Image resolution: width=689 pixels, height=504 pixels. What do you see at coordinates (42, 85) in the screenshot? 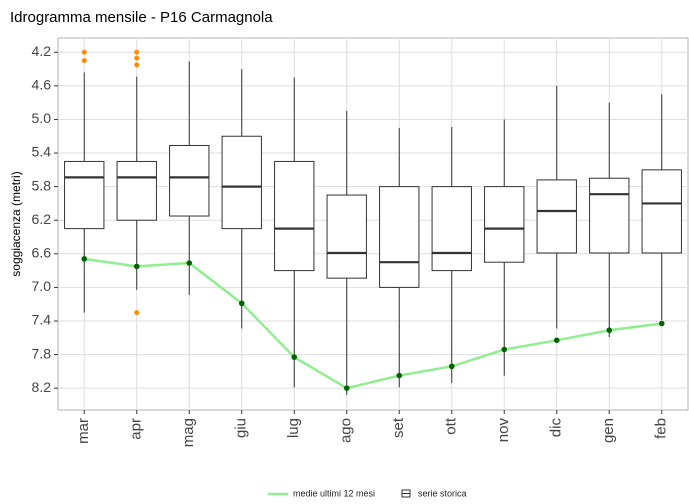
I see `y-tick-label: 4.6` at bounding box center [42, 85].